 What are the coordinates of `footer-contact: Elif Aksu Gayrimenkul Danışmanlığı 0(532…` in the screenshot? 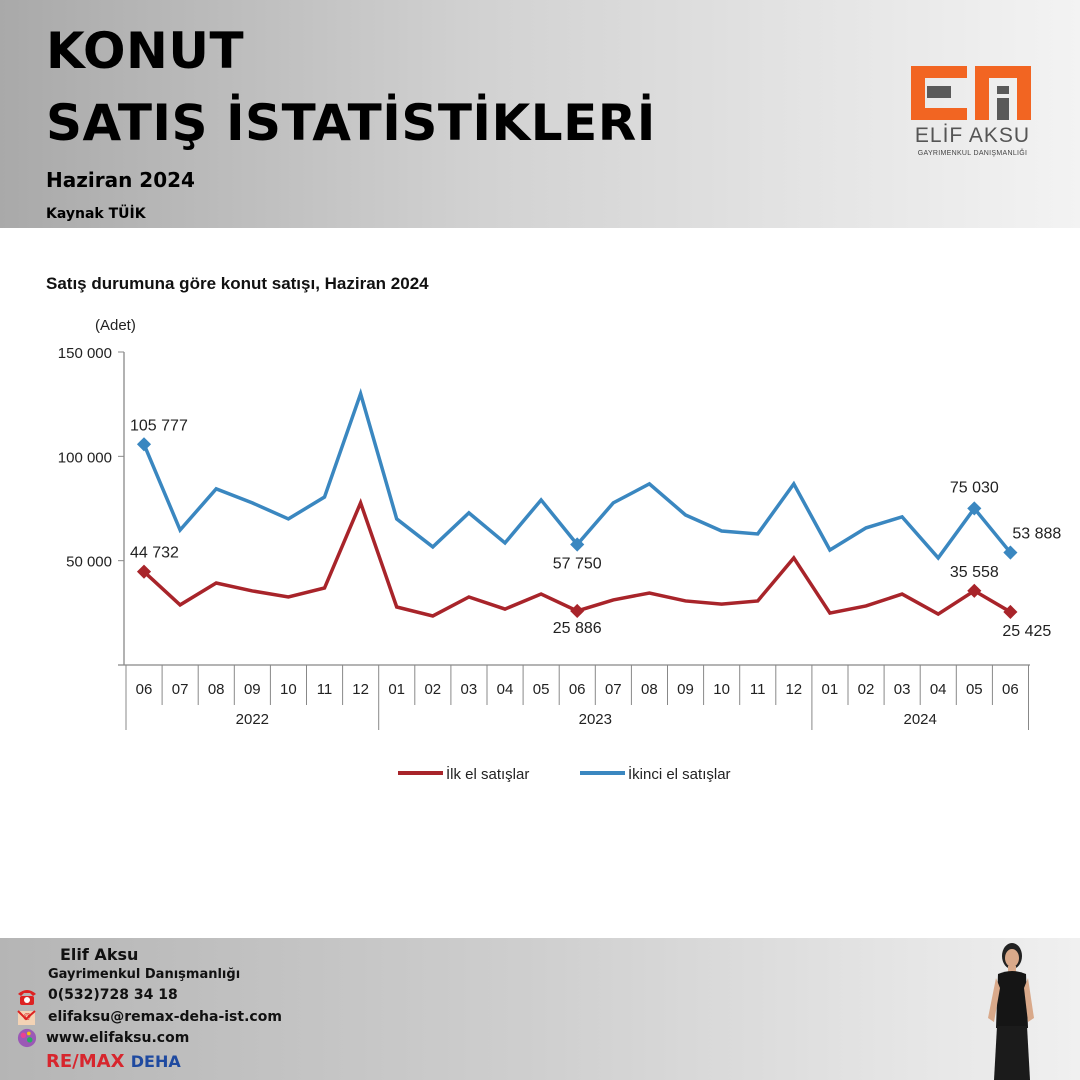 It's located at (540, 1009).